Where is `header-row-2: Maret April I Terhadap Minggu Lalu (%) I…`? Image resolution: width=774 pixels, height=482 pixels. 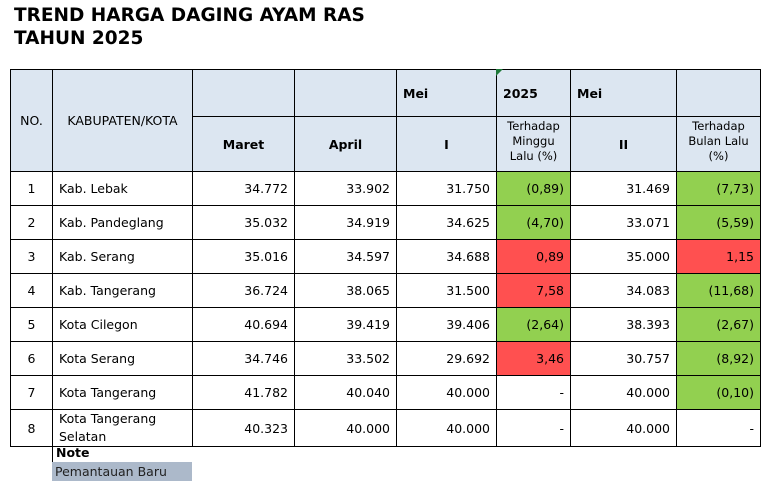
header-row-2: Maret April I Terhadap Minggu Lalu (%) I… is located at coordinates (385, 144).